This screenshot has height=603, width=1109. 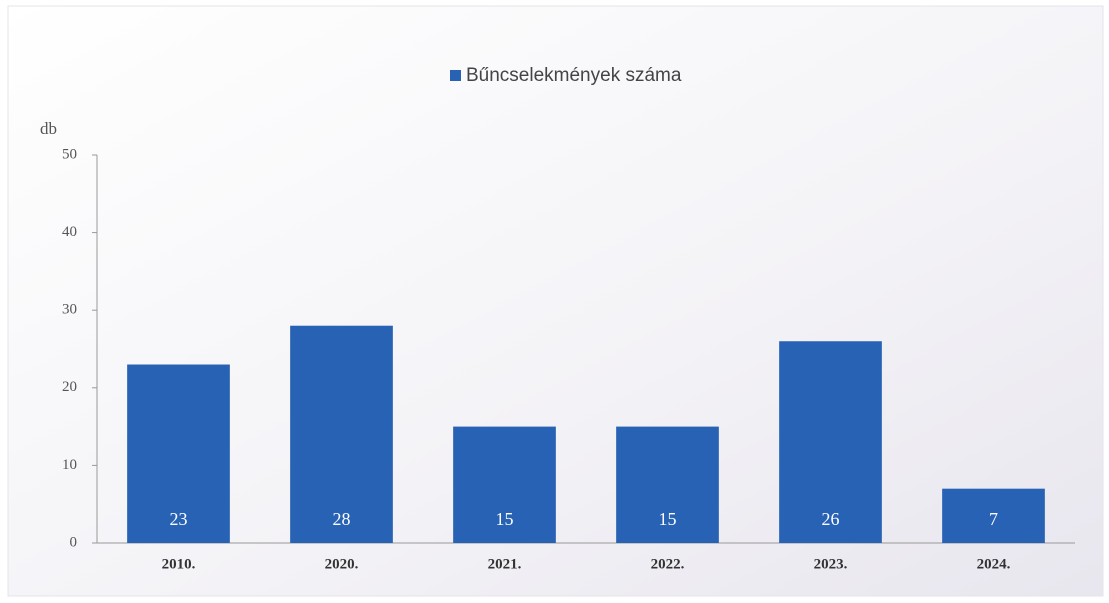 I want to click on y-tick-label: 50, so click(x=69, y=154).